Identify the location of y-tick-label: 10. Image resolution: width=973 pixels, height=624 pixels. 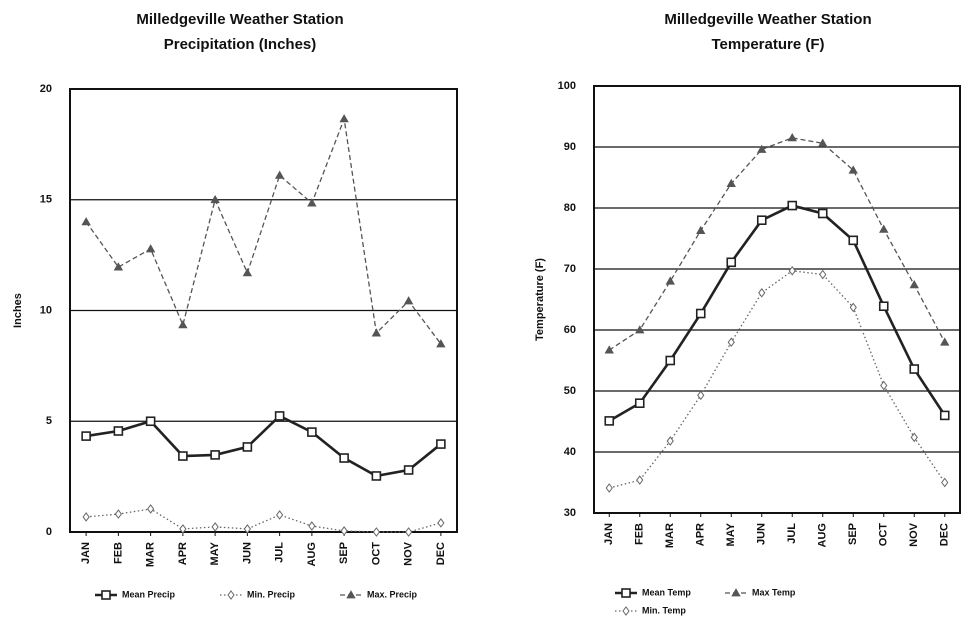
(46, 310).